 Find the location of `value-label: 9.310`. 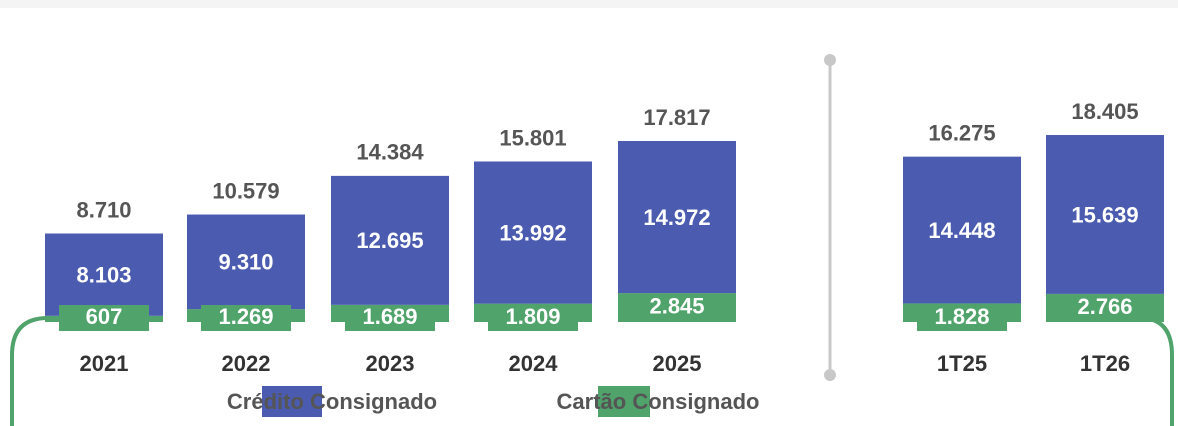

value-label: 9.310 is located at coordinates (245, 262).